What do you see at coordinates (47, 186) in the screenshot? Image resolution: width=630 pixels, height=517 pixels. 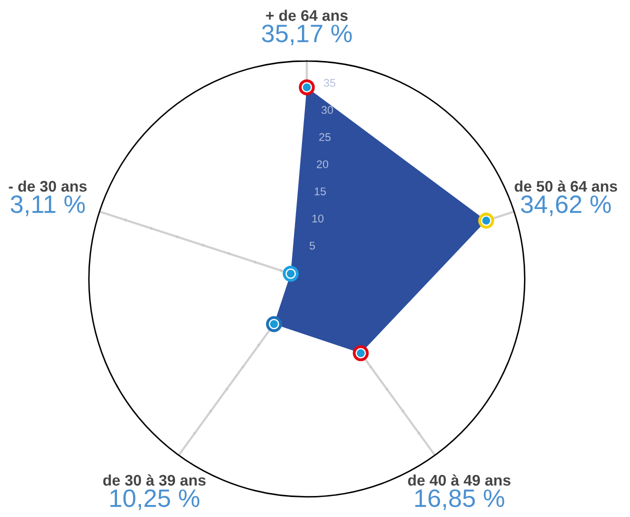 I see `spoke-label: - de 30 ans` at bounding box center [47, 186].